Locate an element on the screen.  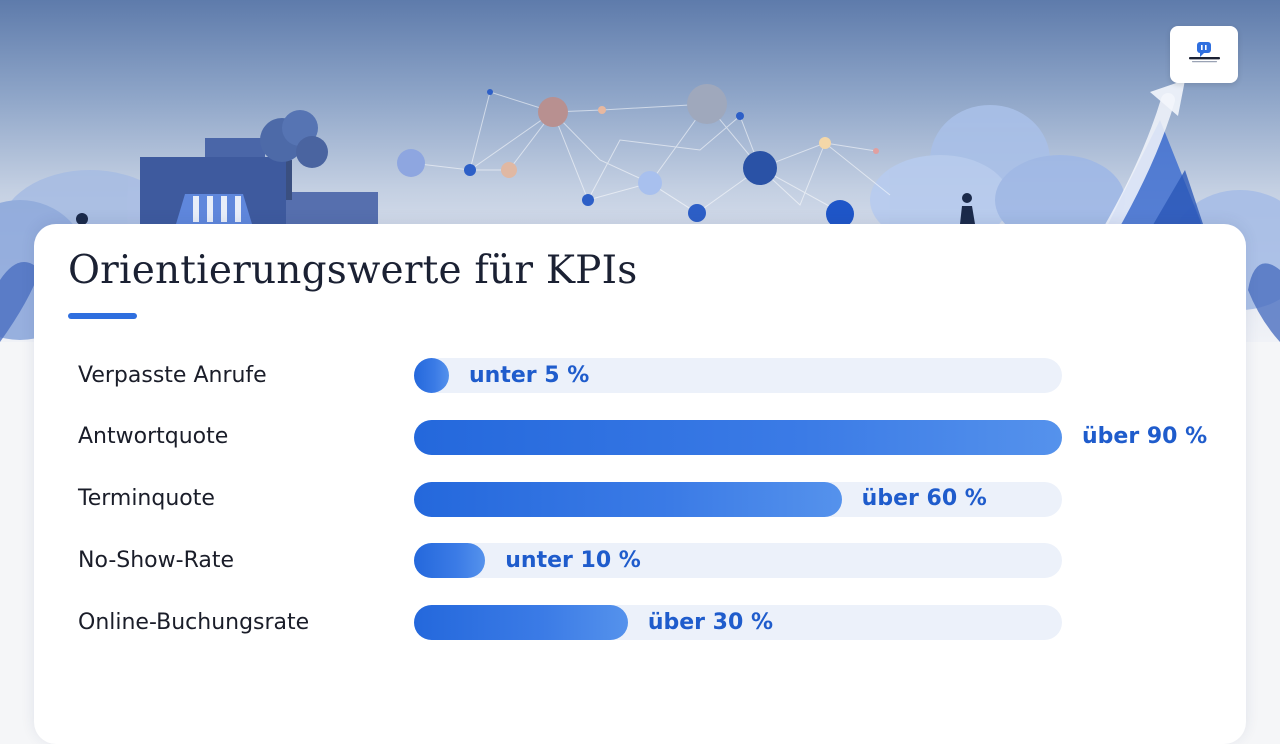
kpi-label: Antwortquote is located at coordinates (153, 437).